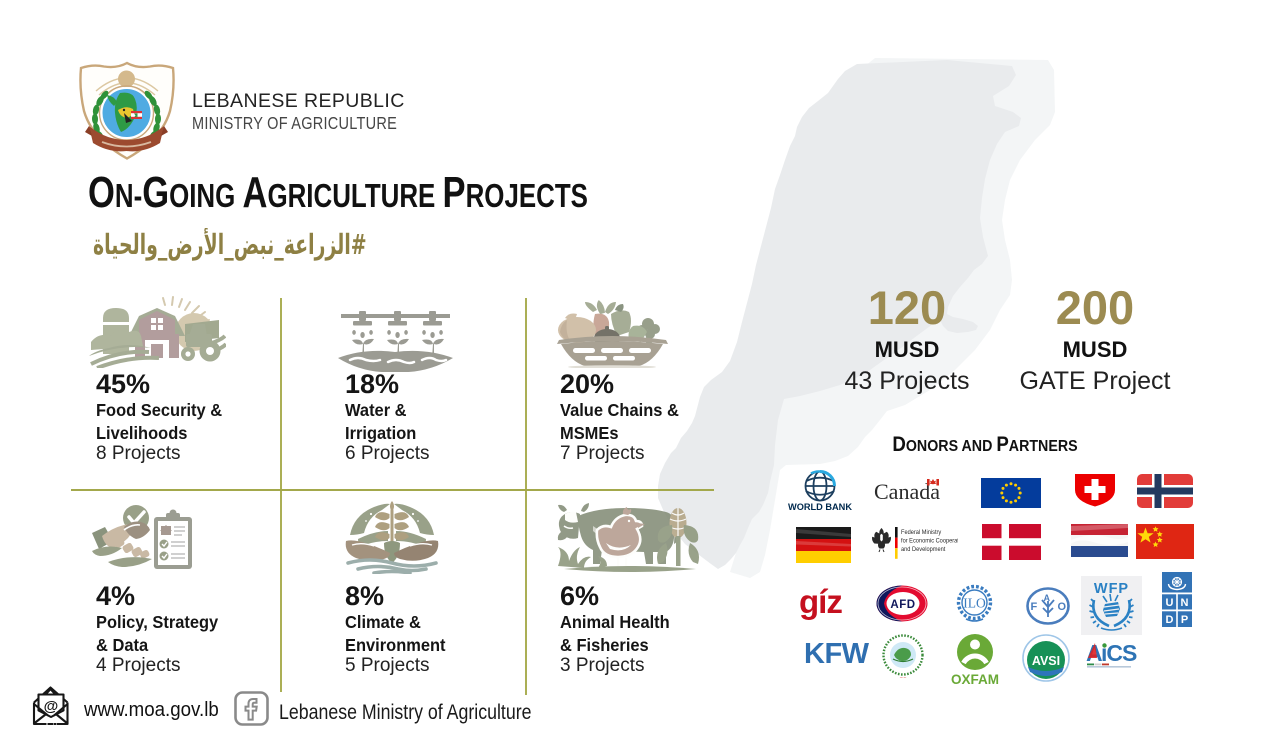 The height and width of the screenshot is (754, 1282). What do you see at coordinates (1062, 607) in the screenshot?
I see `svg-text: O` at bounding box center [1062, 607].